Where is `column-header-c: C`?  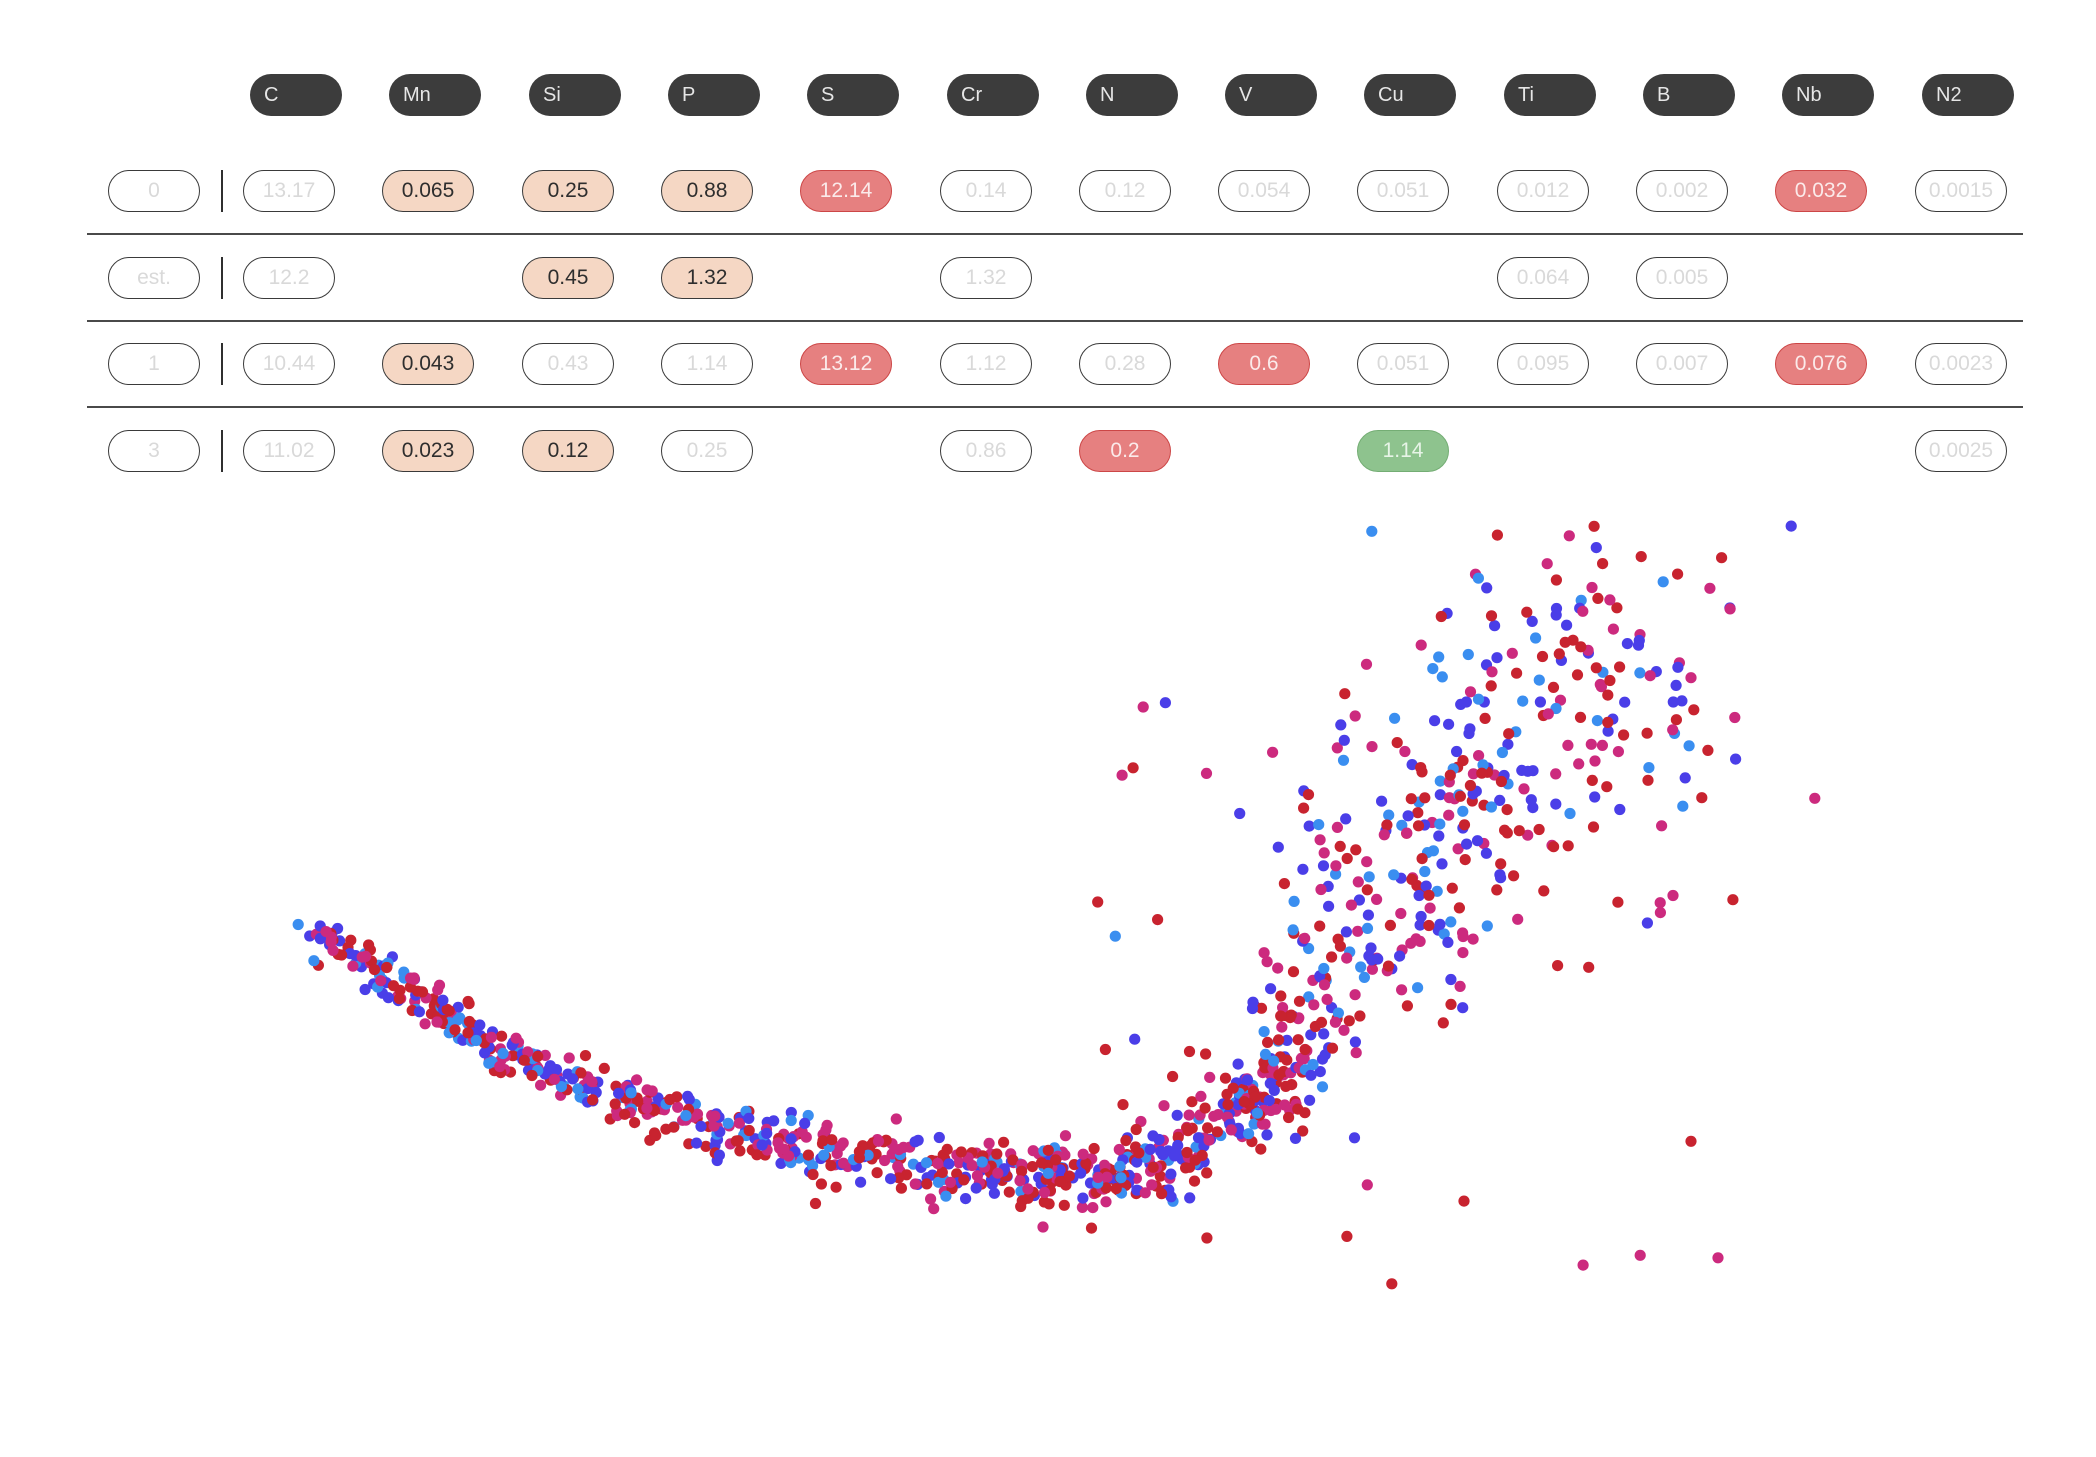
column-header-c: C is located at coordinates (296, 95).